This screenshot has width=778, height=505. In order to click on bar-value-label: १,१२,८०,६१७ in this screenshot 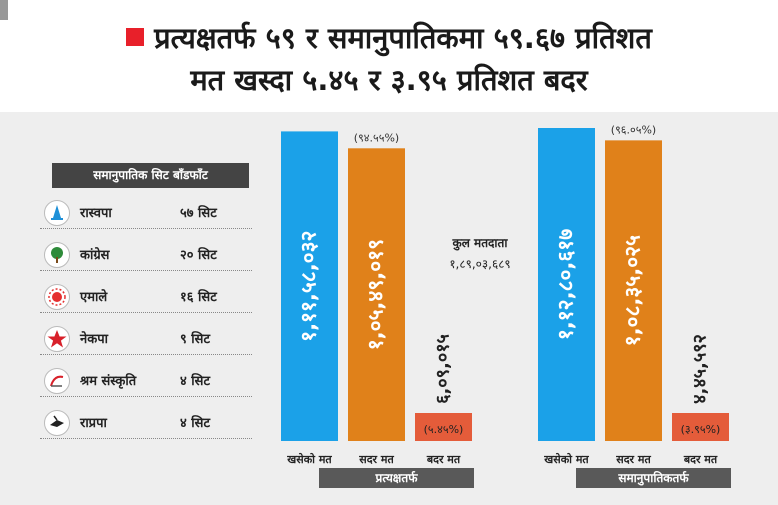, I will do `click(566, 284)`.